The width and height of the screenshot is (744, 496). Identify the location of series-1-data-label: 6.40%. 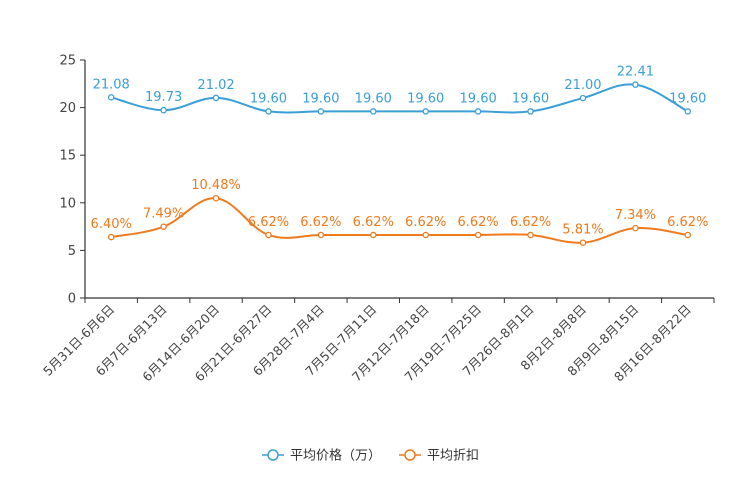
(111, 224).